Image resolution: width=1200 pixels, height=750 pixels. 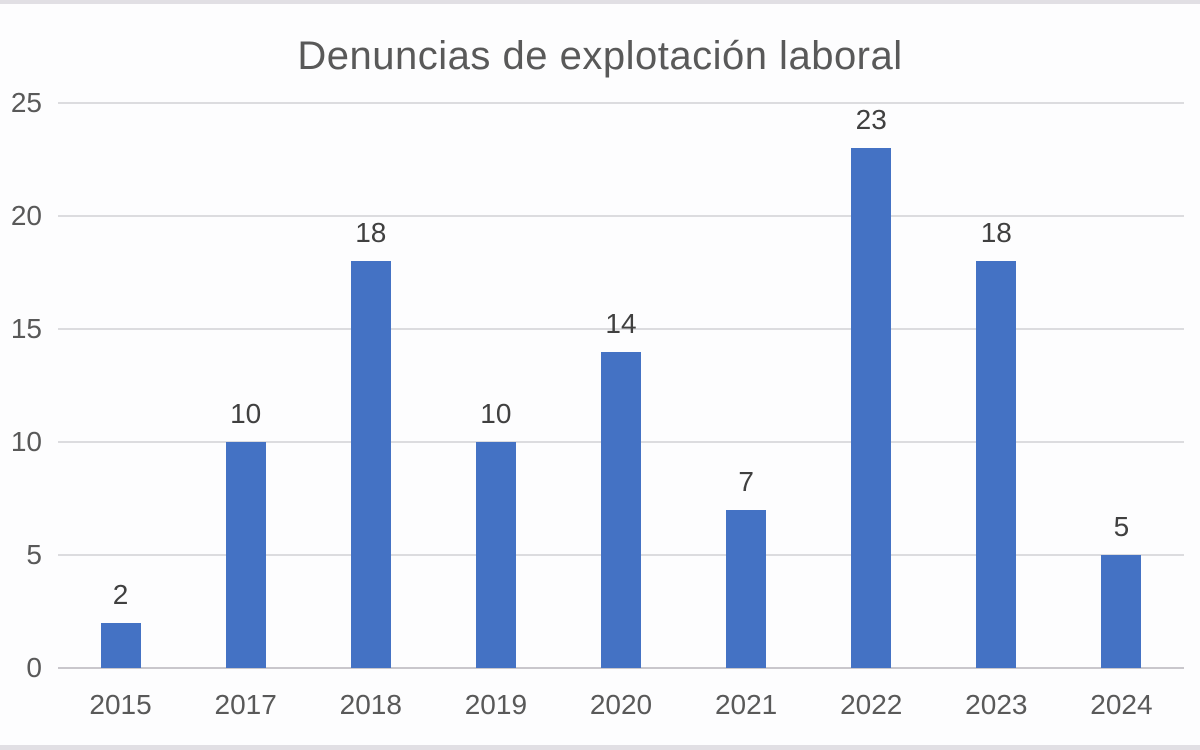 What do you see at coordinates (871, 408) in the screenshot?
I see `bar-2022` at bounding box center [871, 408].